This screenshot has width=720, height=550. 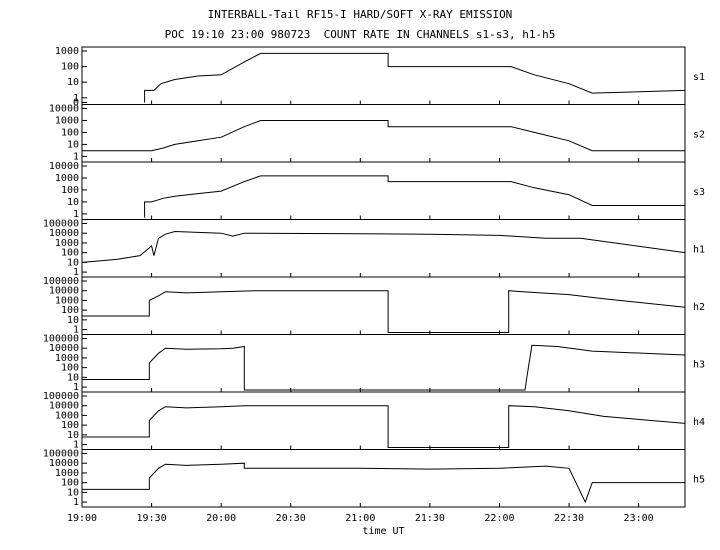 I want to click on series-label-h1: h1, so click(x=699, y=249).